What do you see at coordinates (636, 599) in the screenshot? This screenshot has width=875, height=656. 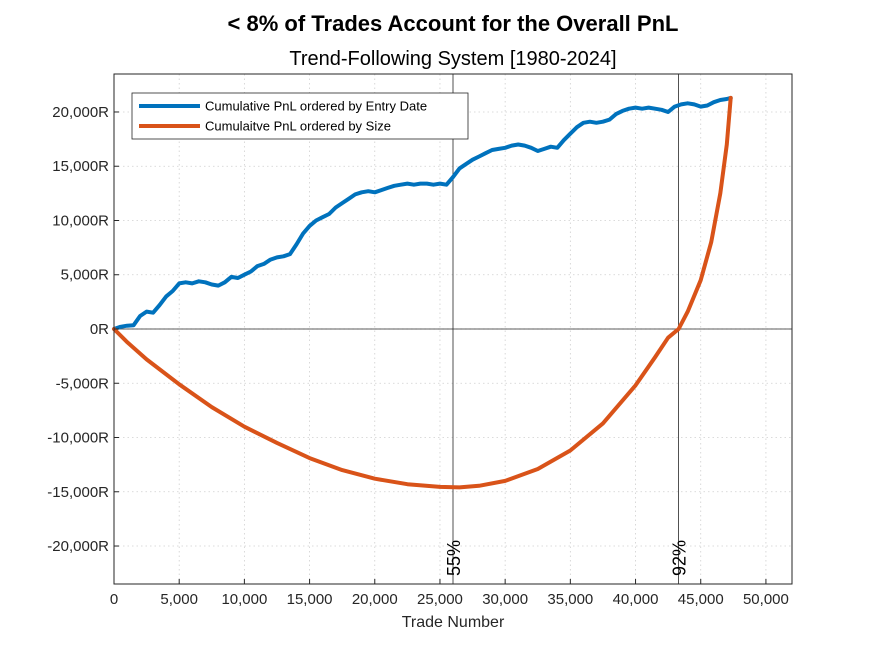 I see `x-tick-label-8: 40,000` at bounding box center [636, 599].